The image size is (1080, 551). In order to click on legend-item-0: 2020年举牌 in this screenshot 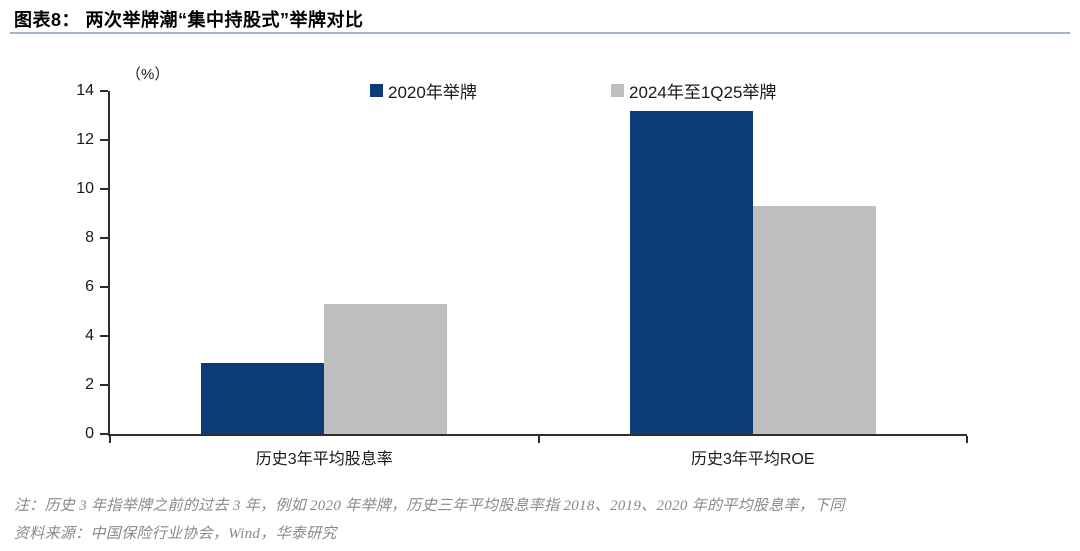, I will do `click(423, 90)`.